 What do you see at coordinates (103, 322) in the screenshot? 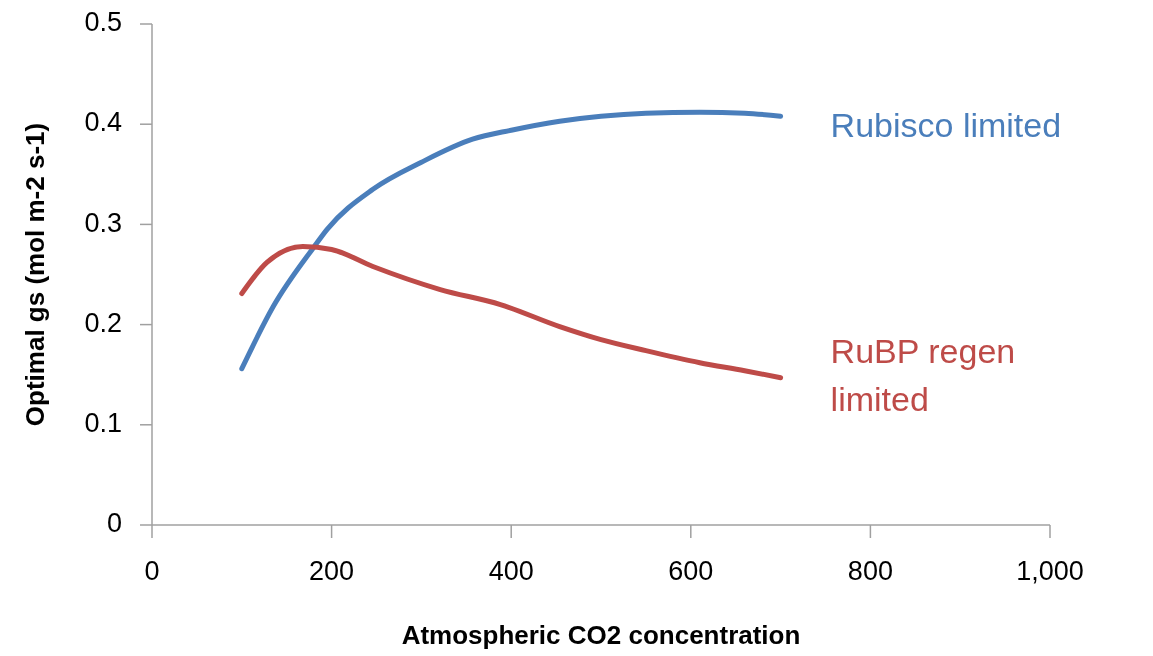
I see `y-tick-label: 0.2` at bounding box center [103, 322].